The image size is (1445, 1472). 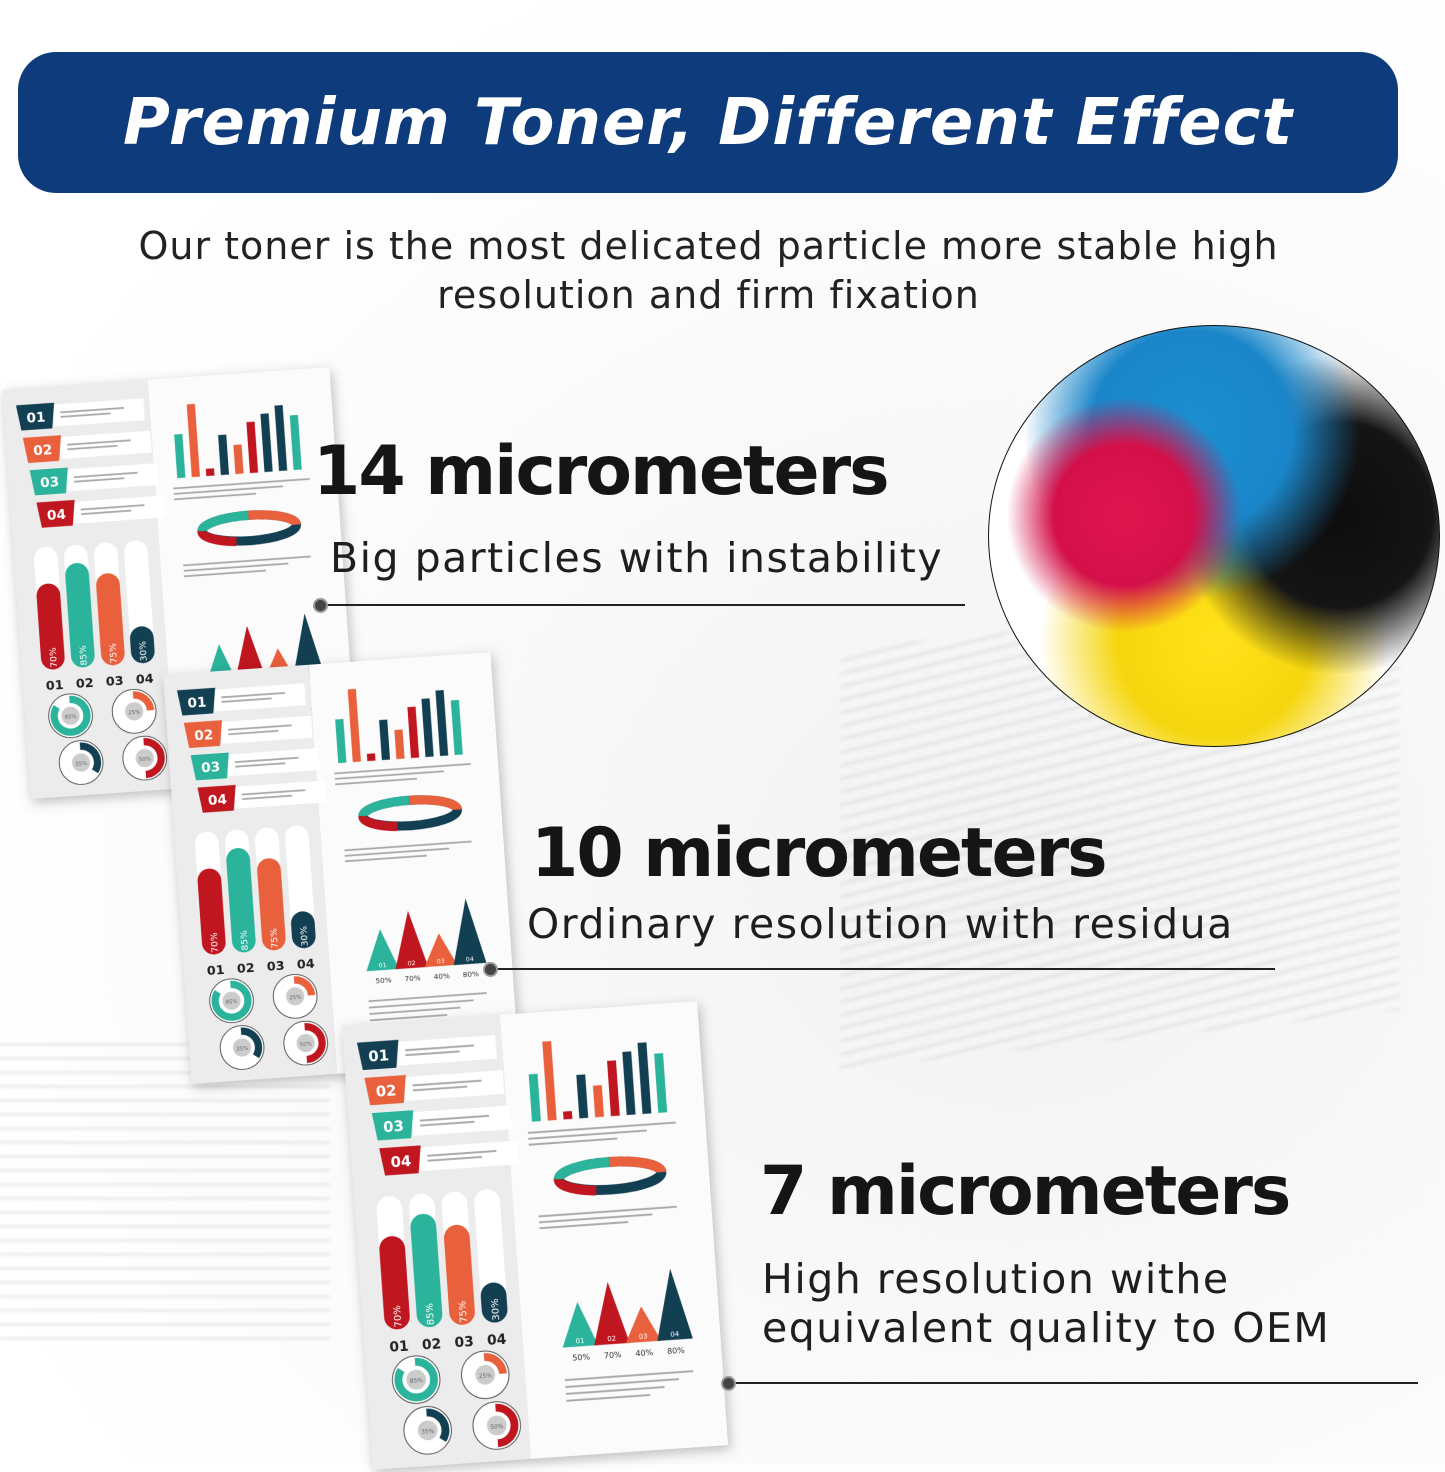 I want to click on page-right-panel, so click(x=413, y=863).